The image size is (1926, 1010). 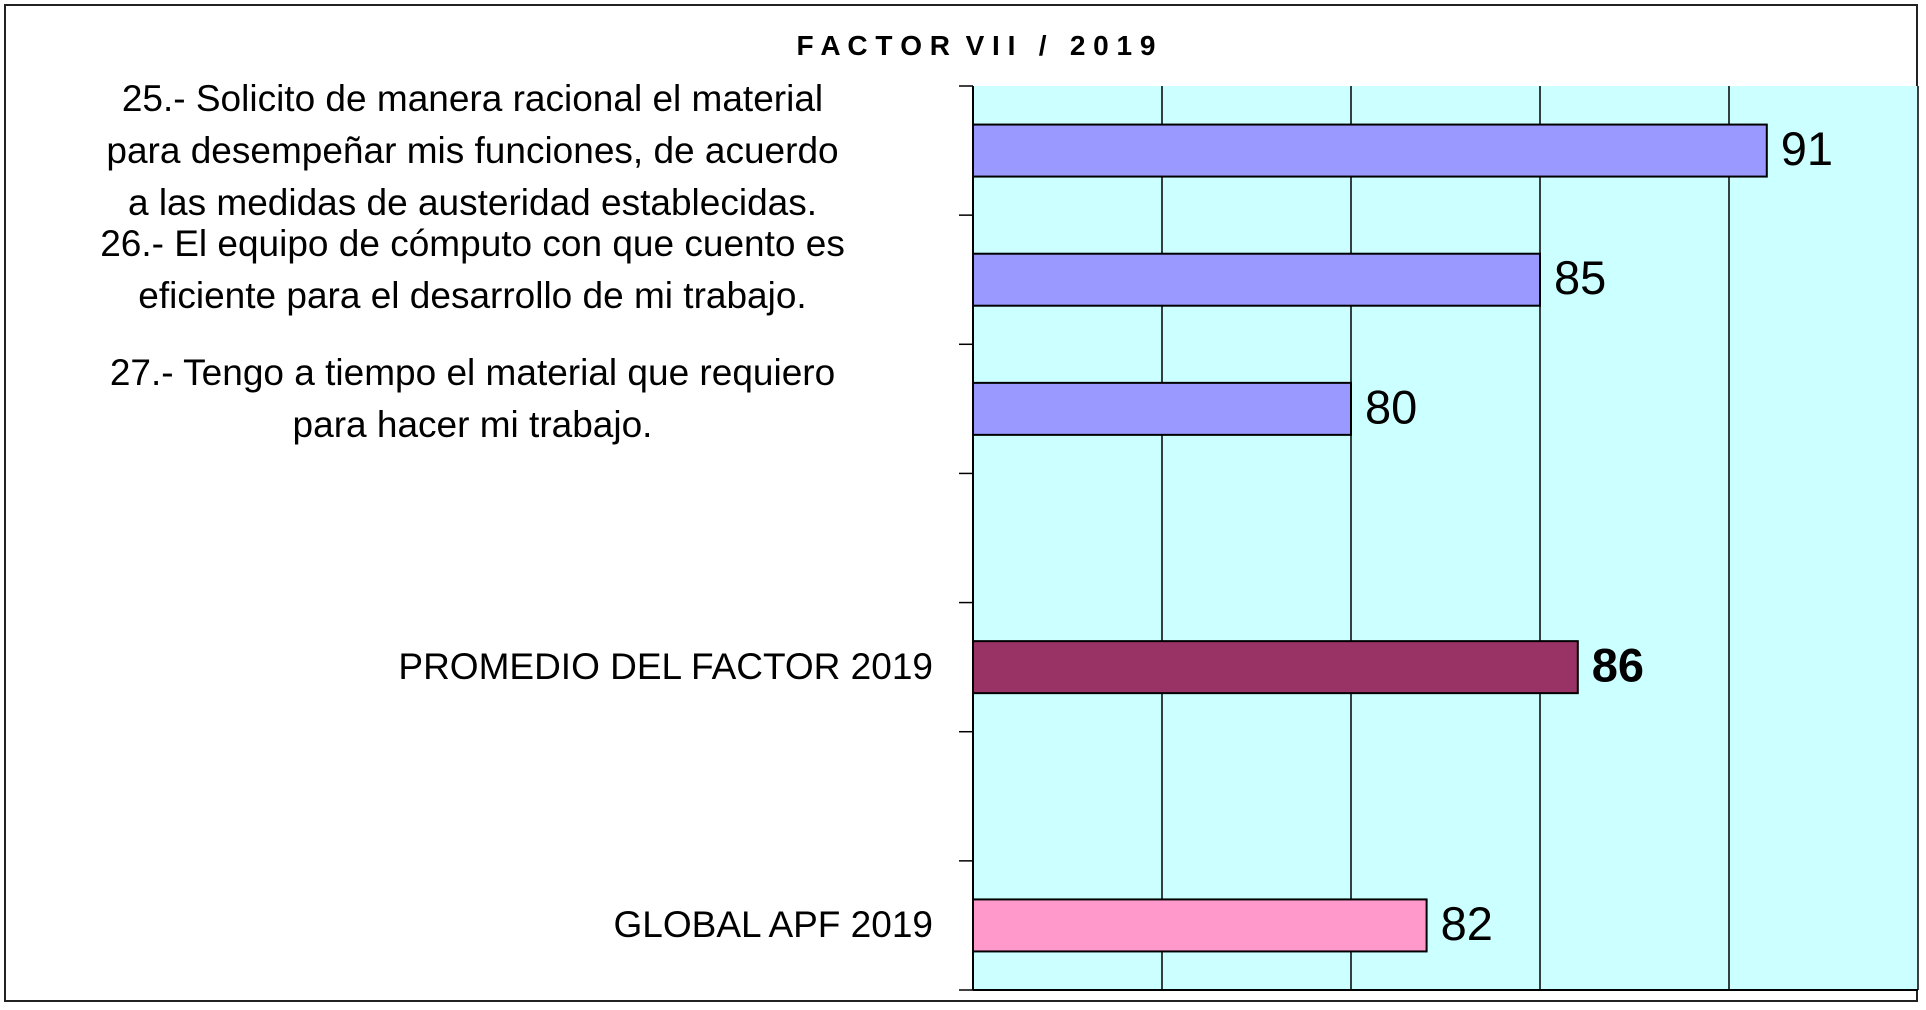 I want to click on data-label: 80, so click(x=1391, y=406).